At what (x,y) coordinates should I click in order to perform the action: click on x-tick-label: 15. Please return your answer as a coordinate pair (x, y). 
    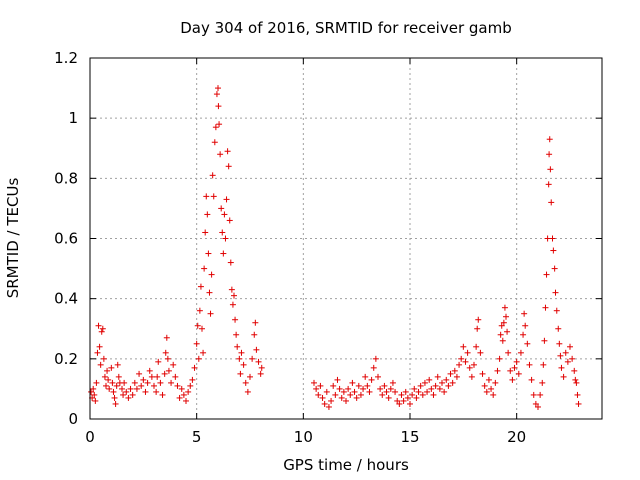
    Looking at the image, I should click on (409, 437).